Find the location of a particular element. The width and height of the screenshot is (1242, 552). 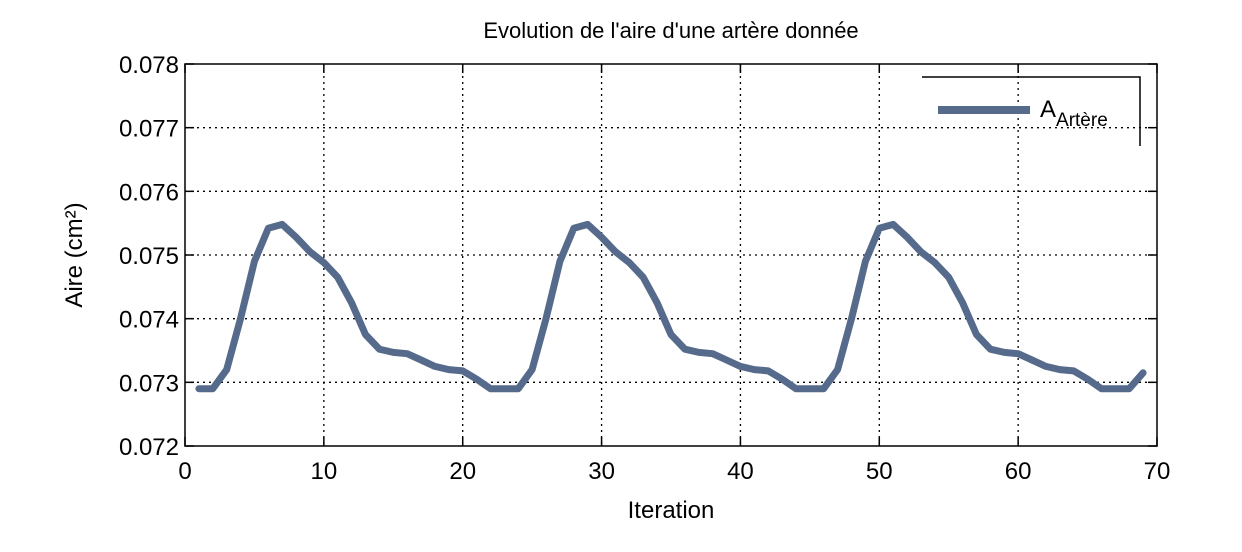

y-tick-label: 0.076 is located at coordinates (149, 192).